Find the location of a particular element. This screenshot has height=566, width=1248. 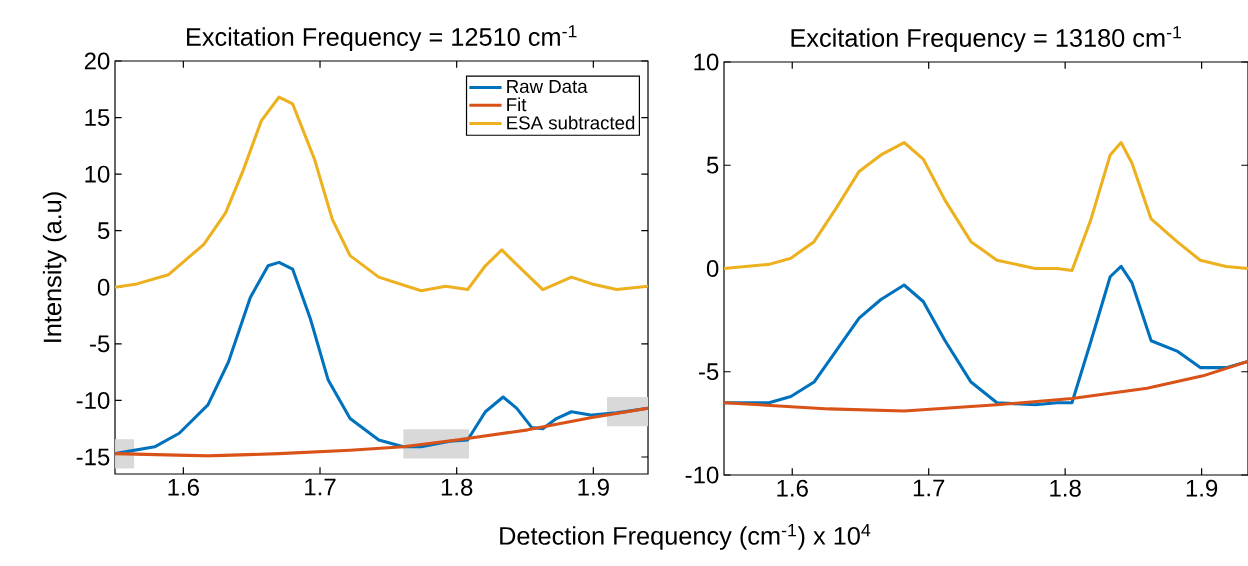

x-axis-title: Detection Frequency (cm$^{-1}$) x 10$^{4}$ is located at coordinates (685, 537).